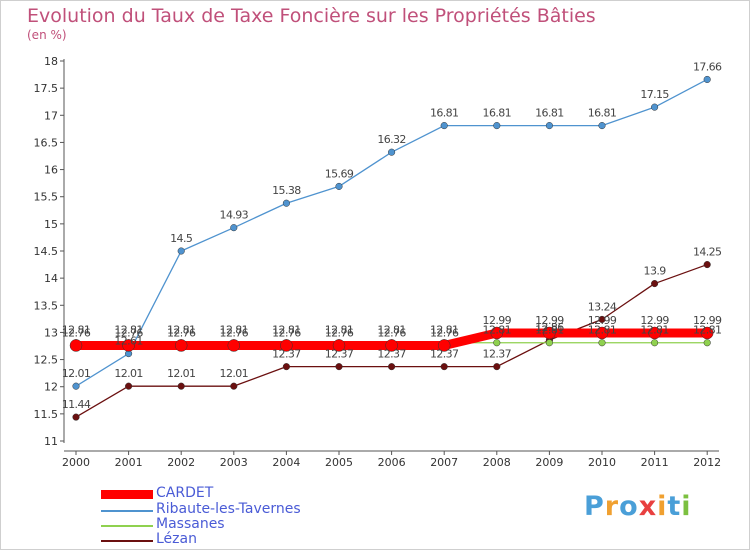 This screenshot has height=550, width=750. I want to click on legend-label: Massanes, so click(190, 524).